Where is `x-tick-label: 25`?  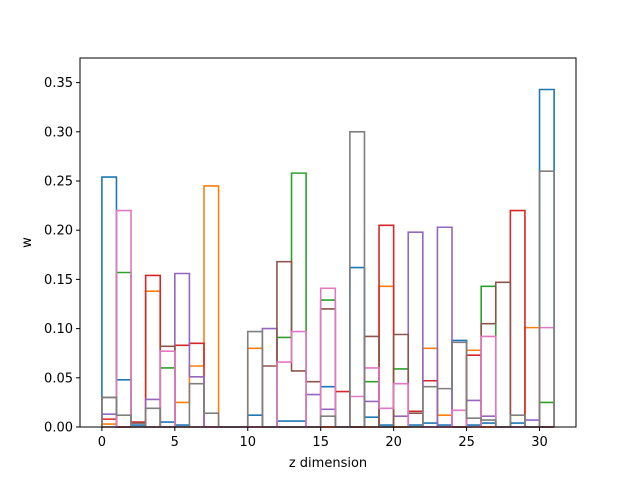
x-tick-label: 25 is located at coordinates (466, 442).